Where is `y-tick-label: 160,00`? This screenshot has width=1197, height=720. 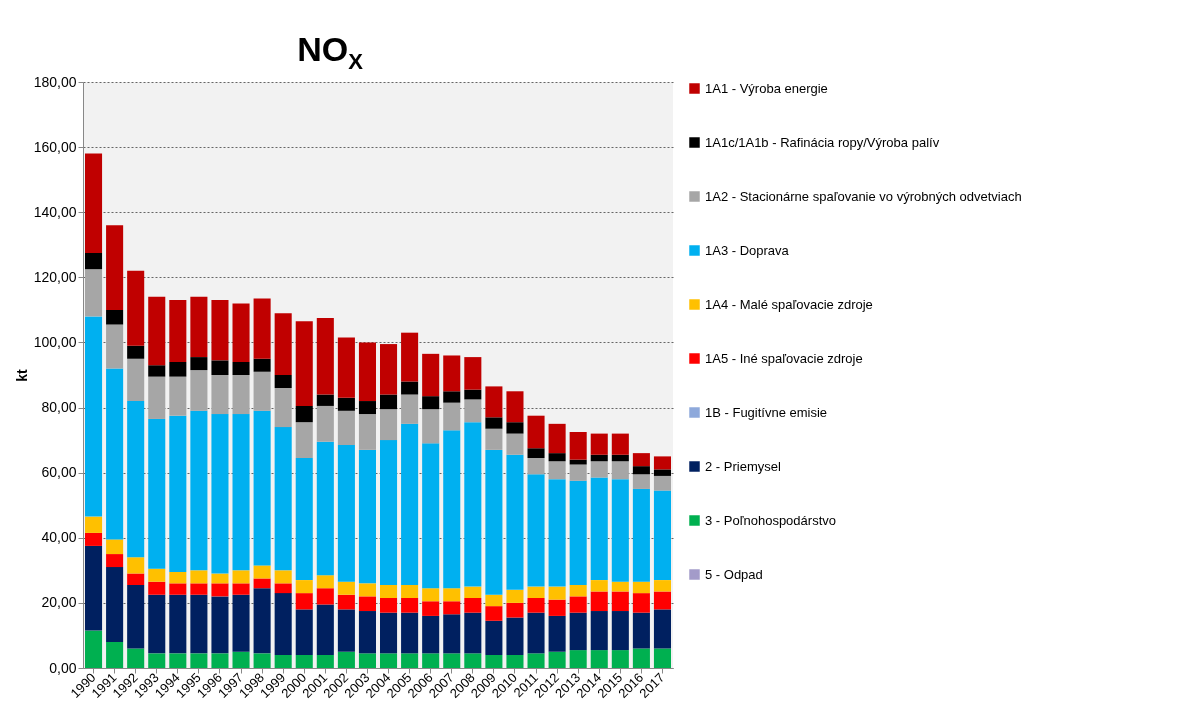 y-tick-label: 160,00 is located at coordinates (55, 146).